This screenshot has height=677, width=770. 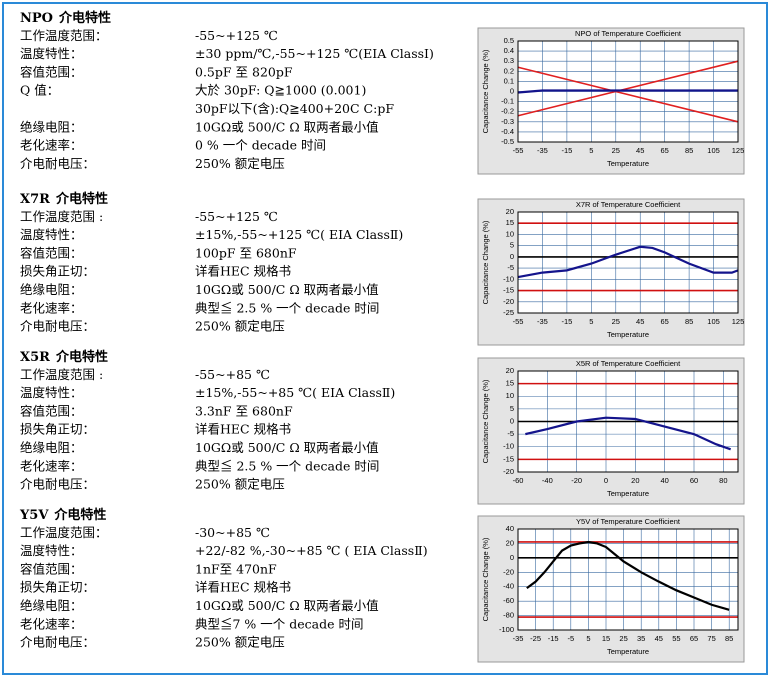 I want to click on spec-value: -55~+85 ℃, so click(x=232, y=374).